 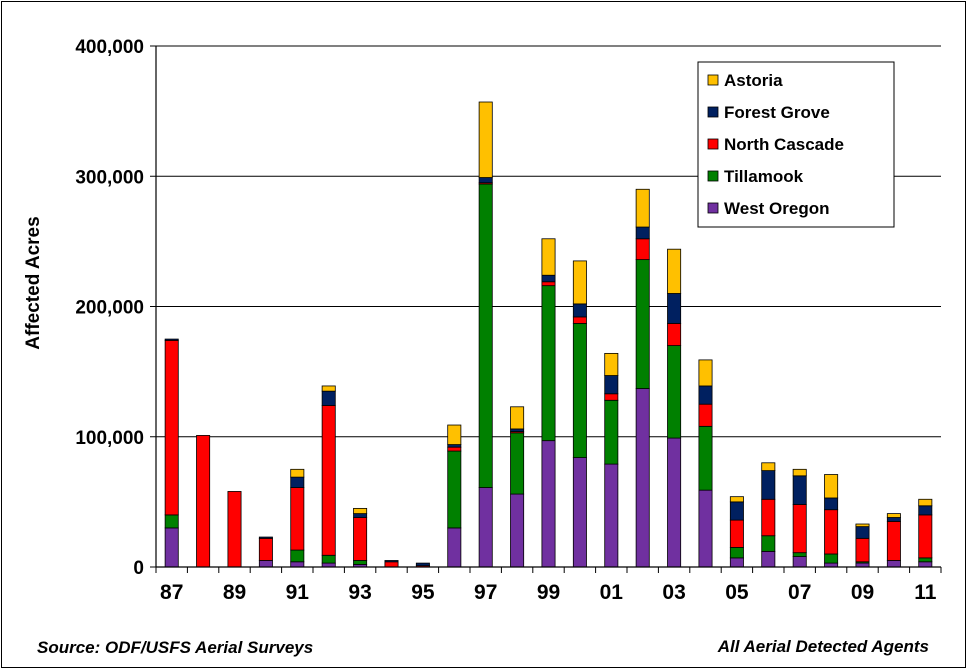 I want to click on y-axis-title: Affected Acres, so click(x=33, y=282).